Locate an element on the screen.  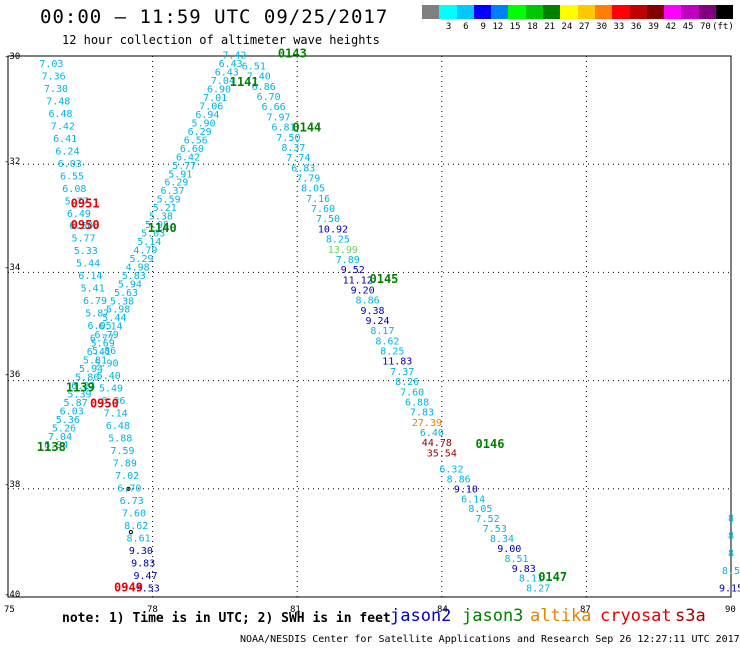
wave-height-label: 5.03 is located at coordinates (153, 234).